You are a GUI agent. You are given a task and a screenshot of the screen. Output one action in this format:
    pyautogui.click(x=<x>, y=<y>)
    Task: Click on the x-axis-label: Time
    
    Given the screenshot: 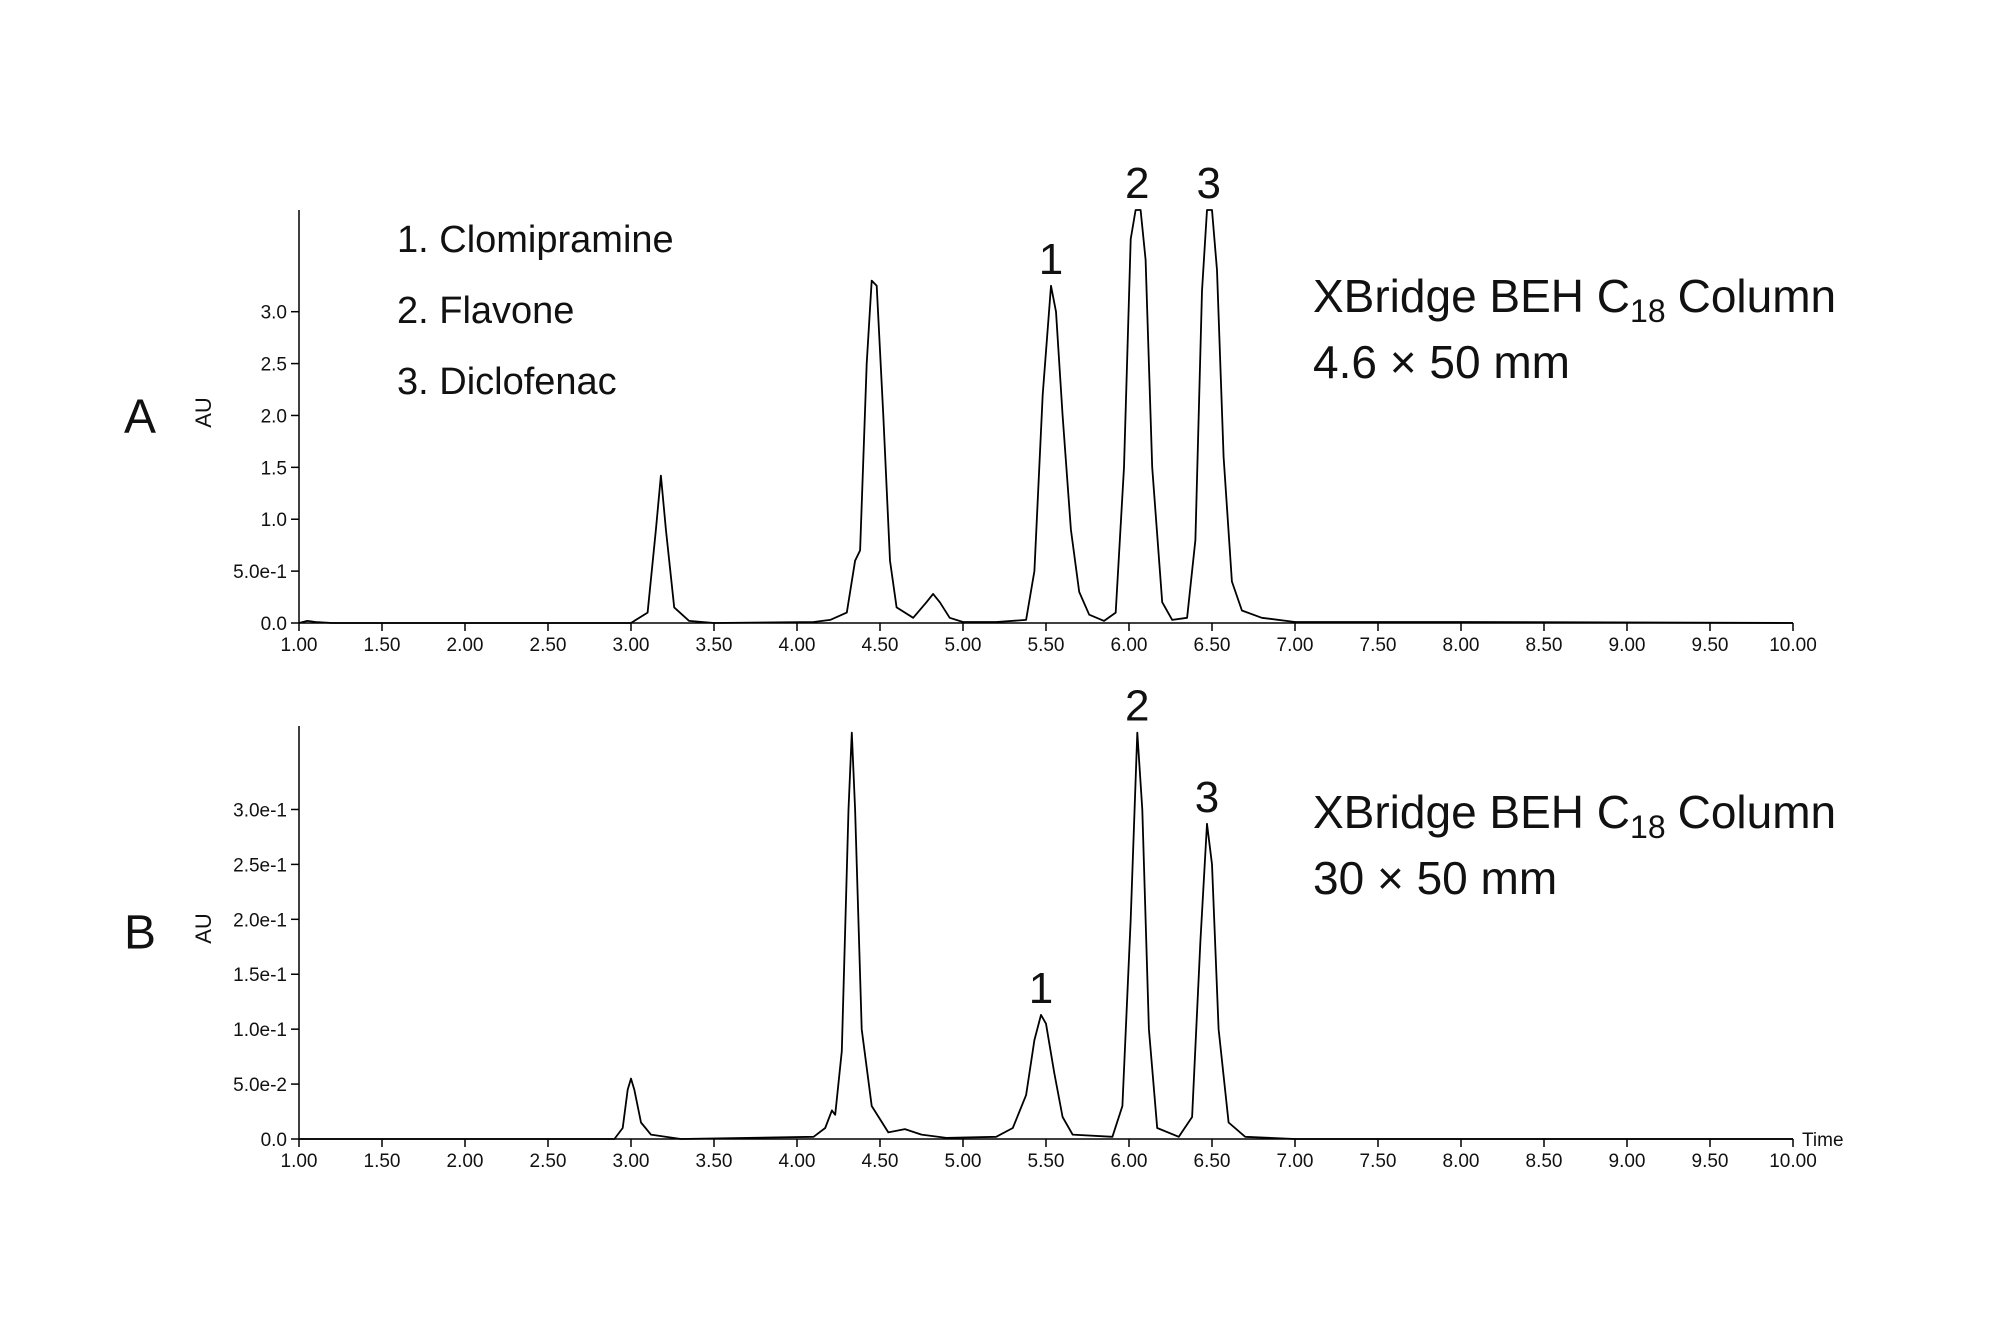 What is the action you would take?
    pyautogui.click(x=1823, y=1140)
    